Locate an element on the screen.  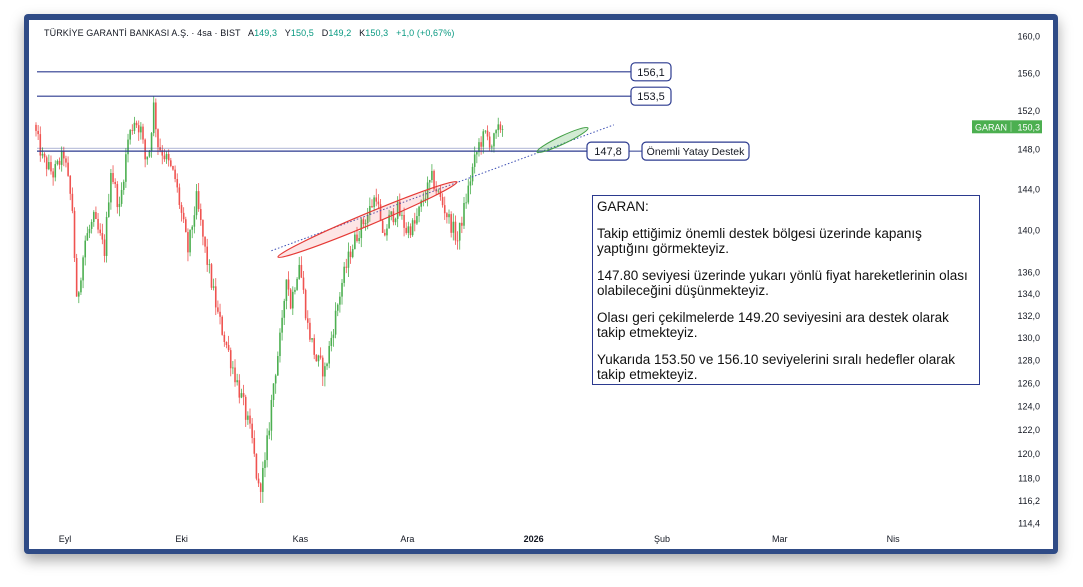
y-tick-label: 148,0 is located at coordinates (1028, 150).